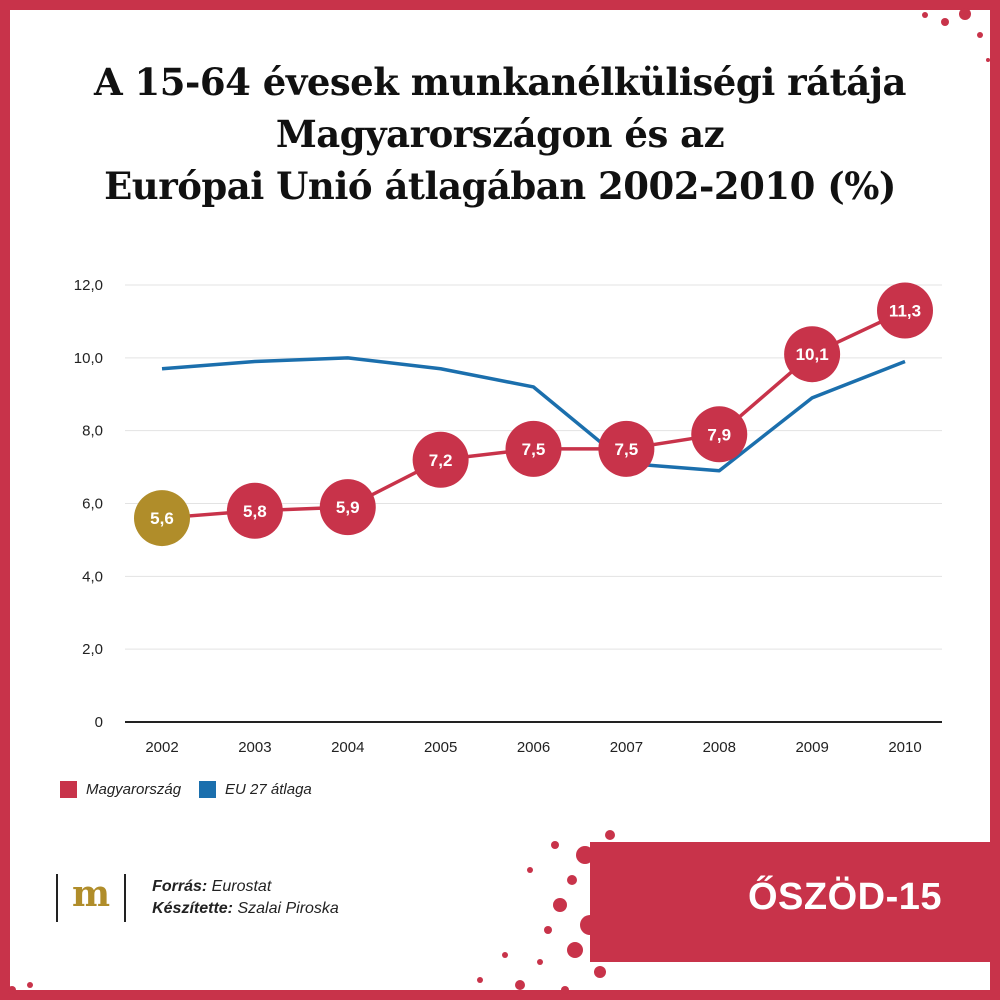 The height and width of the screenshot is (1000, 1000). I want to click on legend-swatch-eu, so click(208, 789).